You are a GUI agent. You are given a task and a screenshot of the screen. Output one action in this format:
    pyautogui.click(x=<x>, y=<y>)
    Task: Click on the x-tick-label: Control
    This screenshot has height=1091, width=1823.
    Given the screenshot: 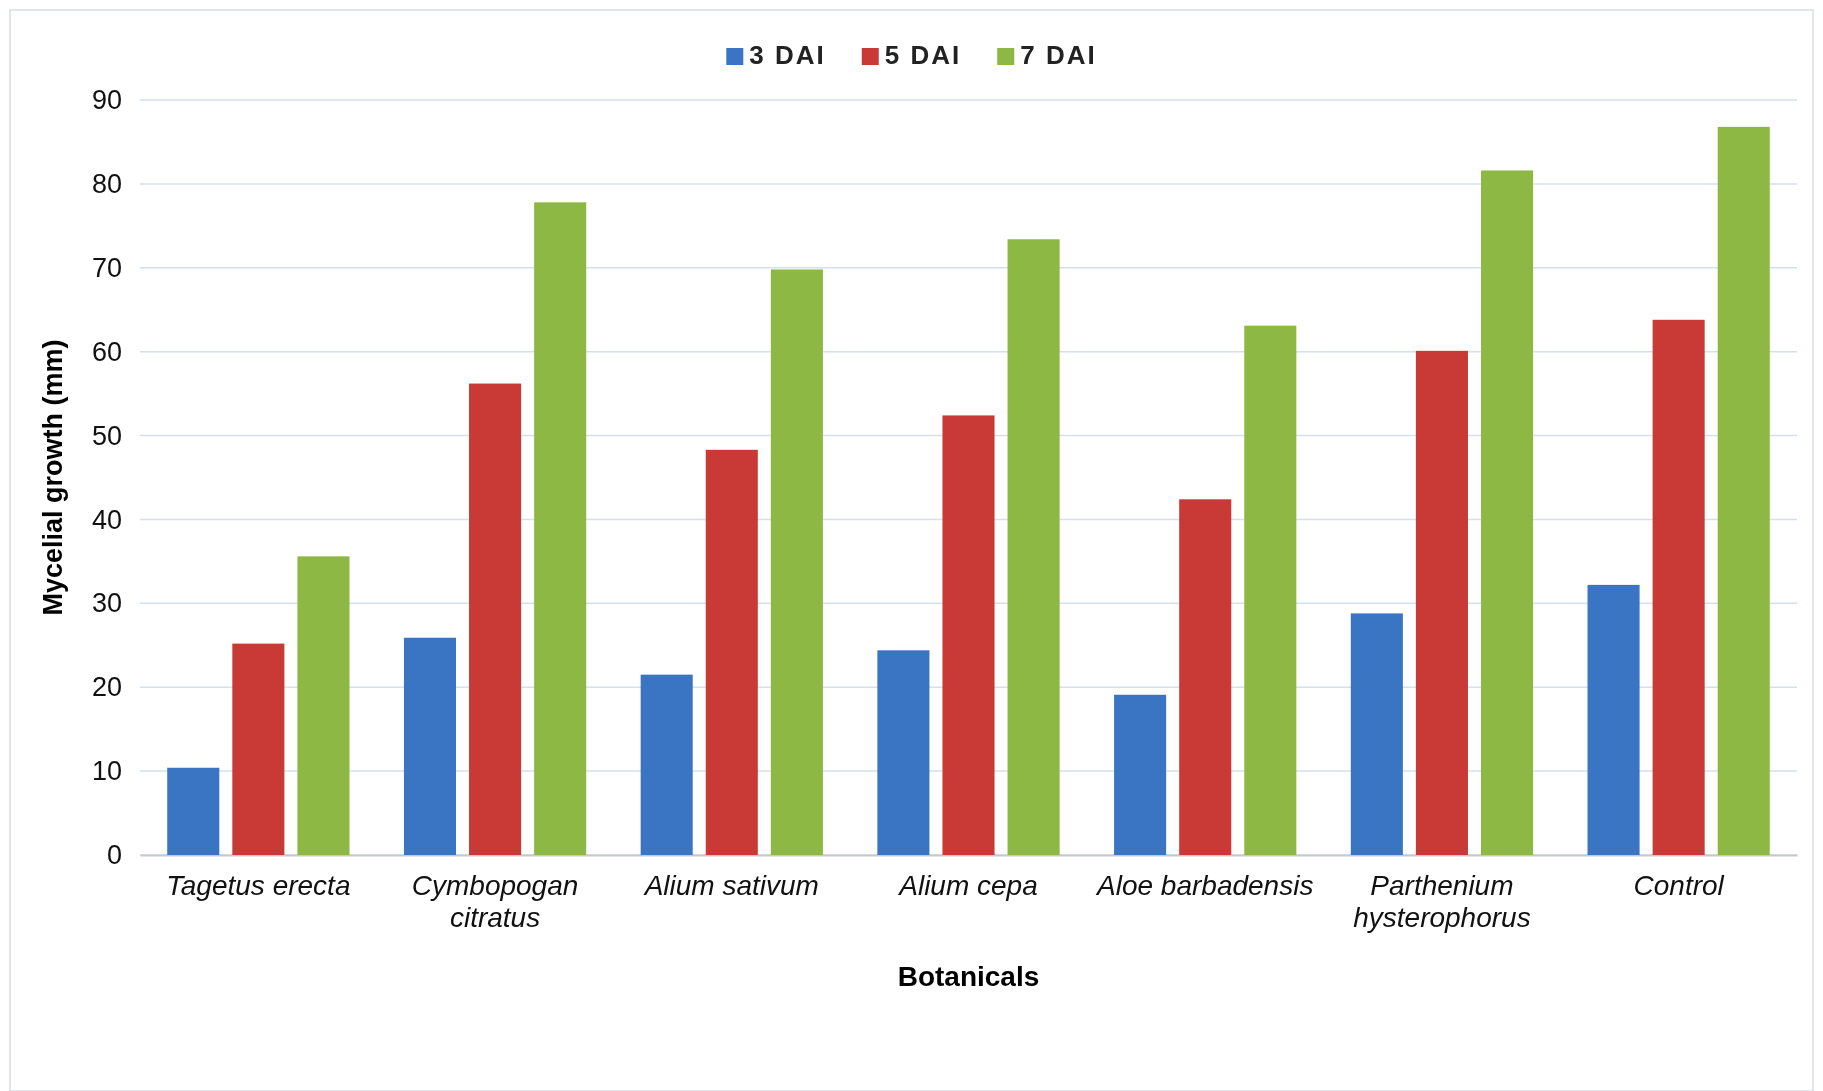 What is the action you would take?
    pyautogui.click(x=1679, y=885)
    